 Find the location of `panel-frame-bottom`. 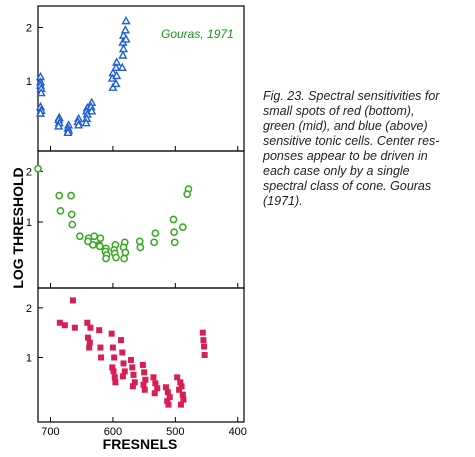

panel-frame-bottom is located at coordinates (141, 355).